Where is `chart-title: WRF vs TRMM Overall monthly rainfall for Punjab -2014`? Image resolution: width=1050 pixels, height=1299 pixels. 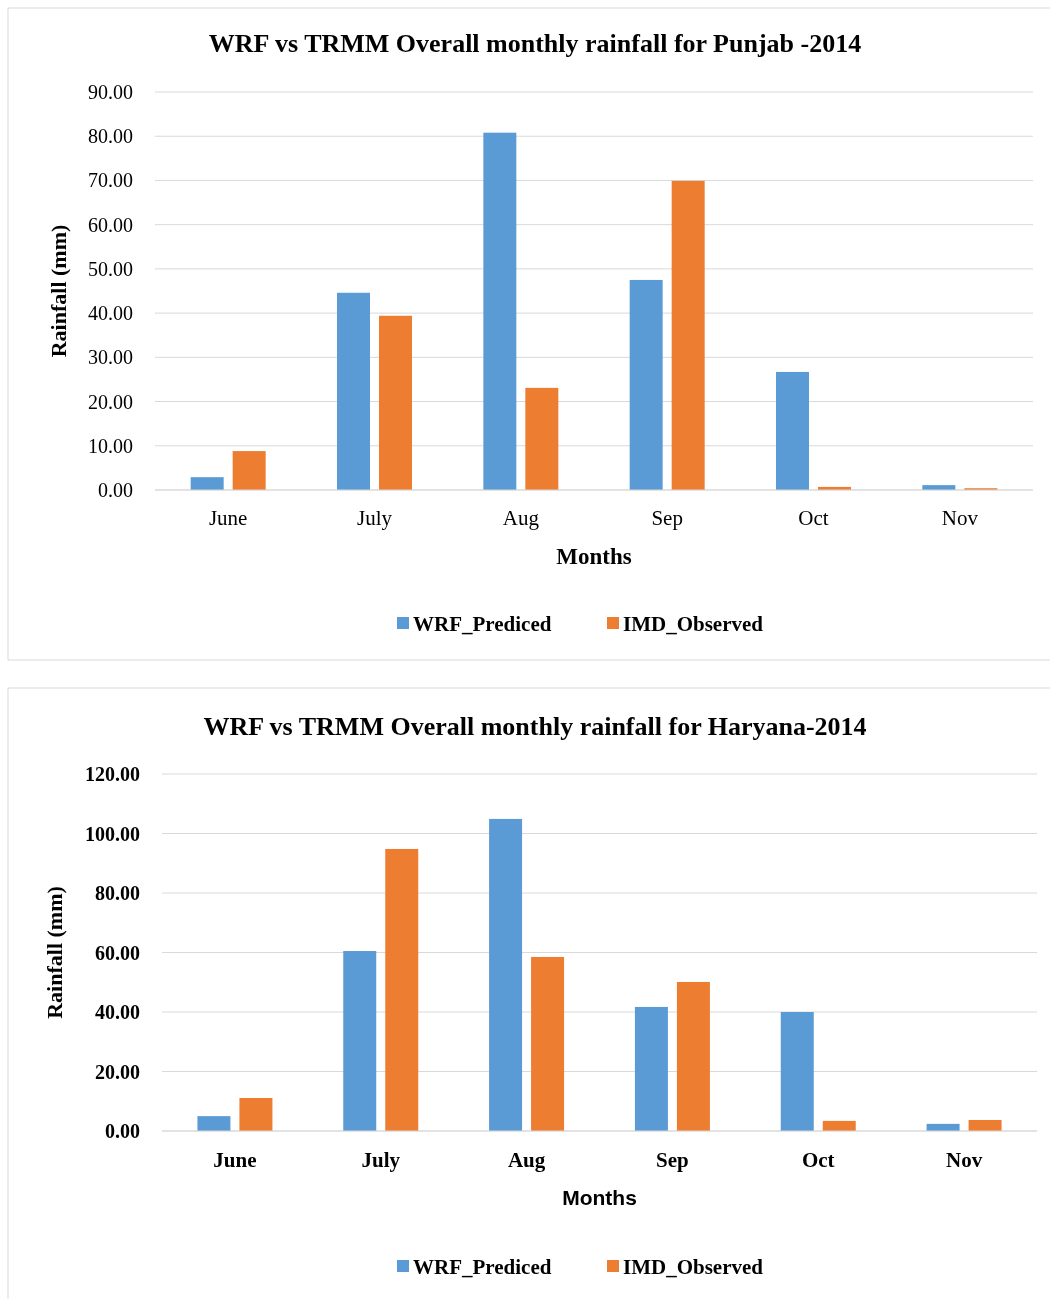 chart-title: WRF vs TRMM Overall monthly rainfall for Punjab -2014 is located at coordinates (535, 43).